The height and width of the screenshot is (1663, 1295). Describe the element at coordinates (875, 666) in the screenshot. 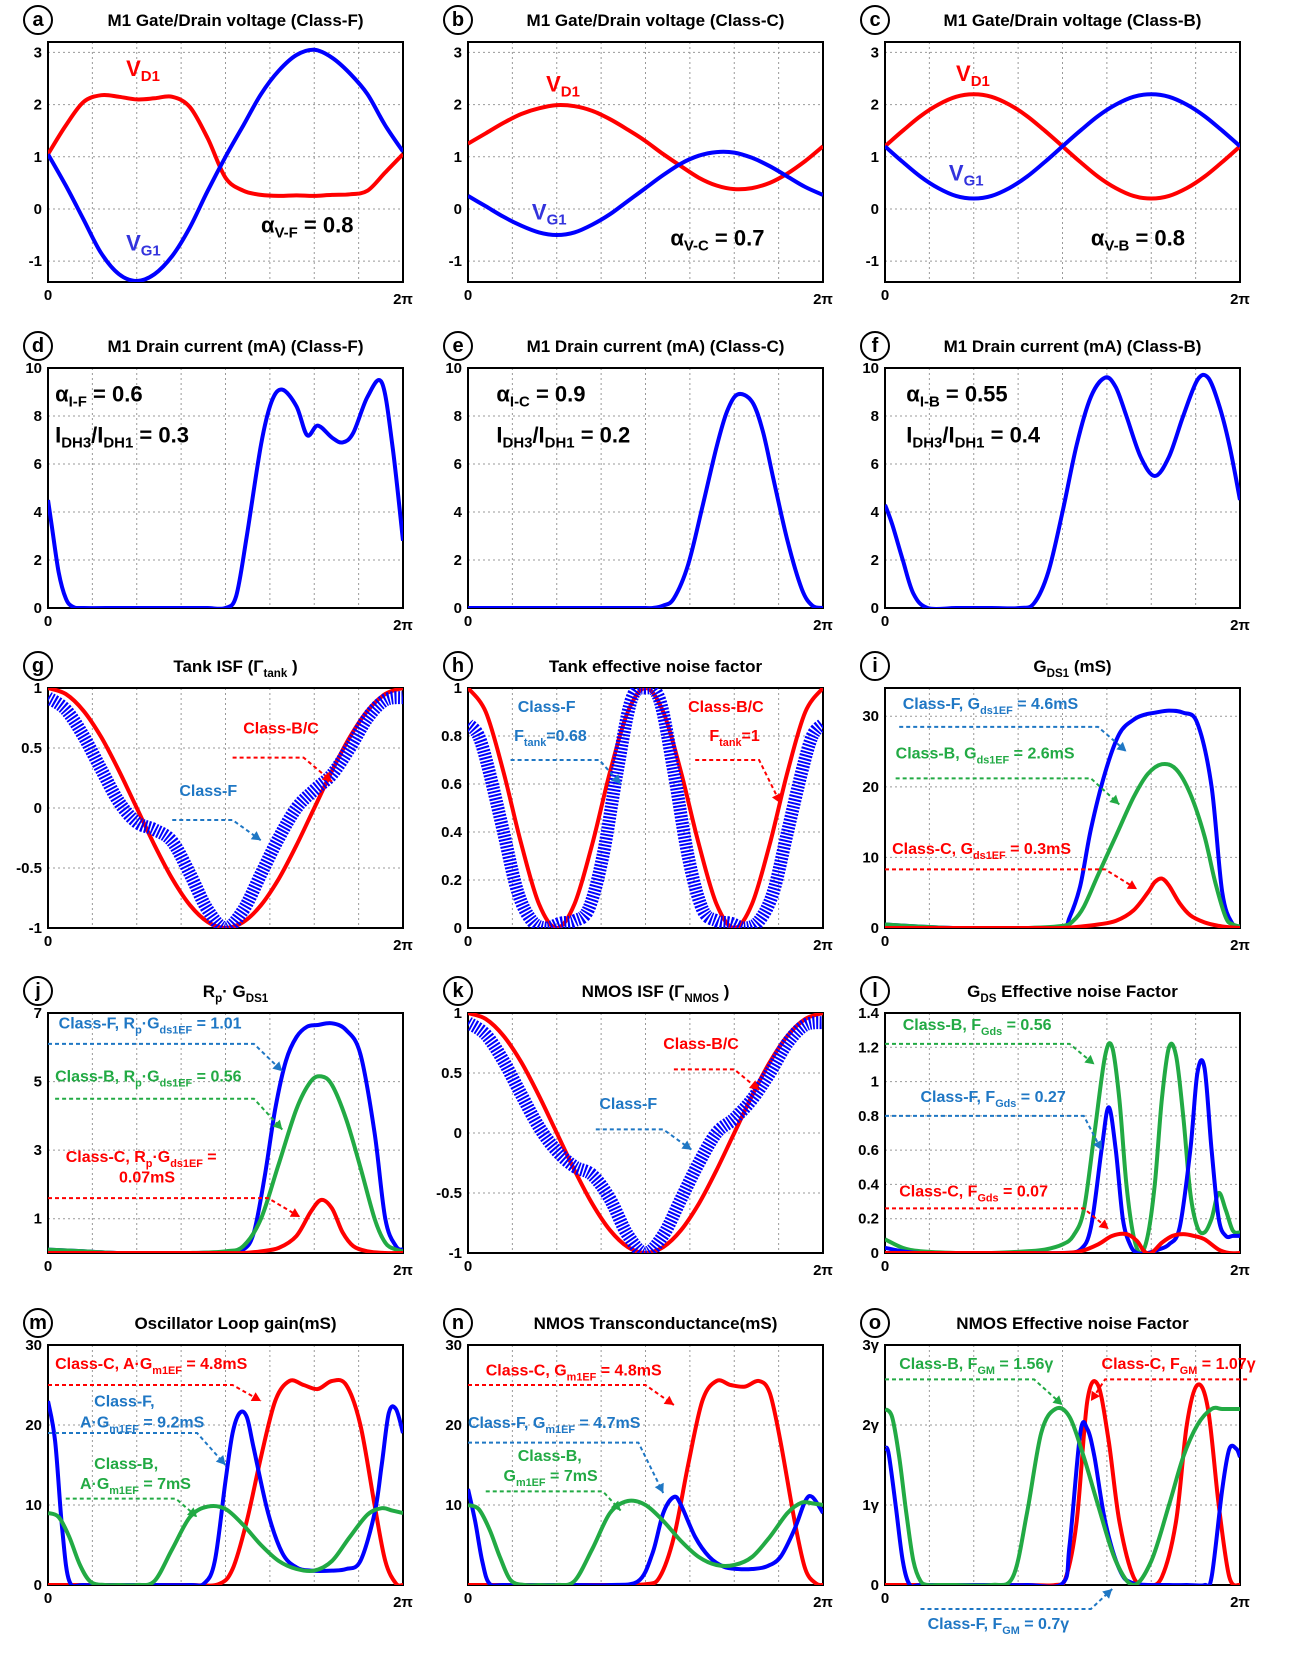

I see `panel-letter: i` at that location.